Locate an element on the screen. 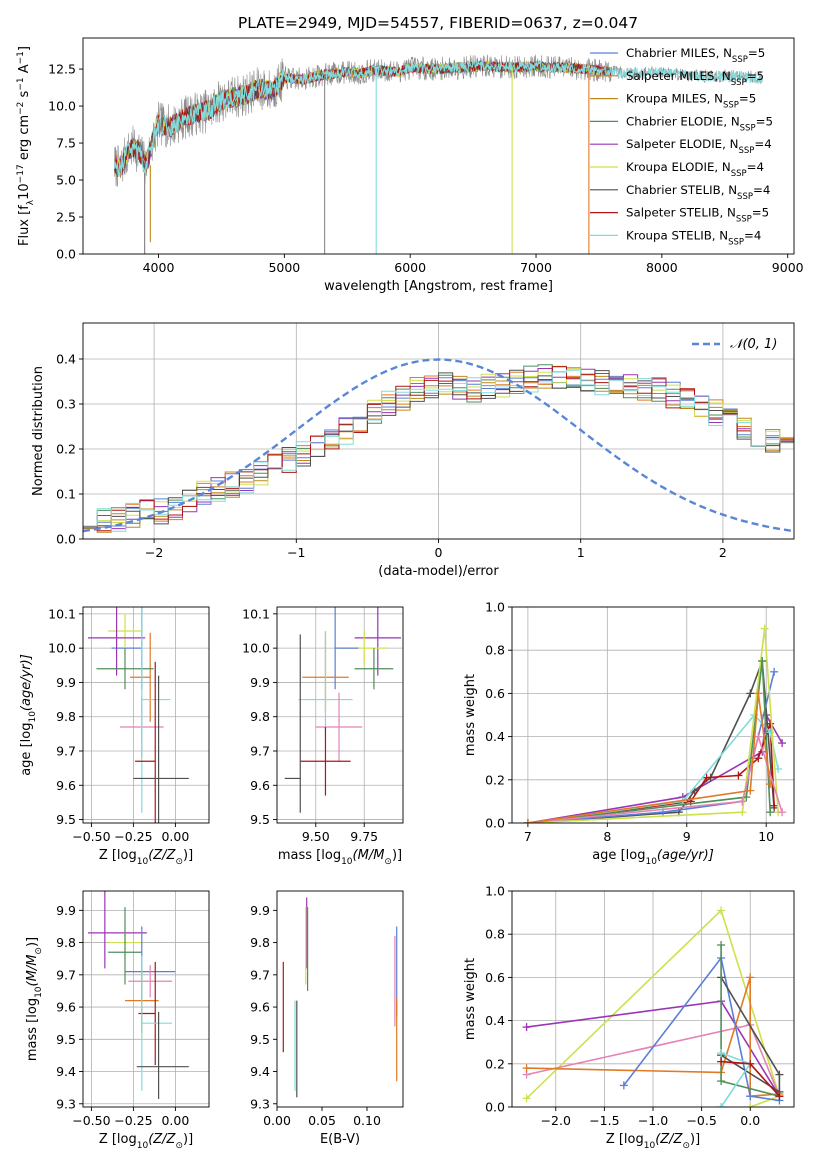  x-tick-label: 4000 is located at coordinates (159, 267).